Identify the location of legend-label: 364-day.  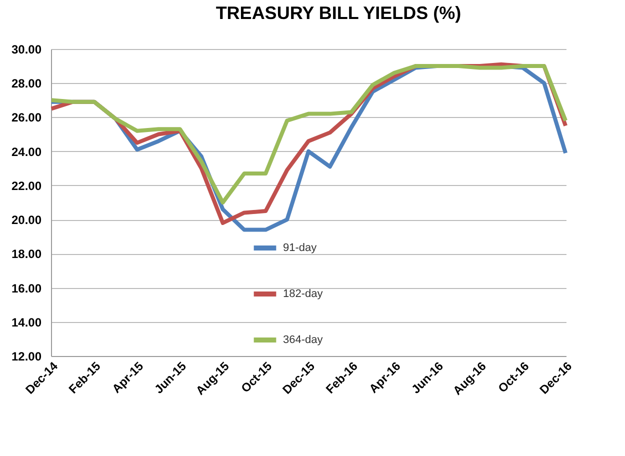
(303, 340).